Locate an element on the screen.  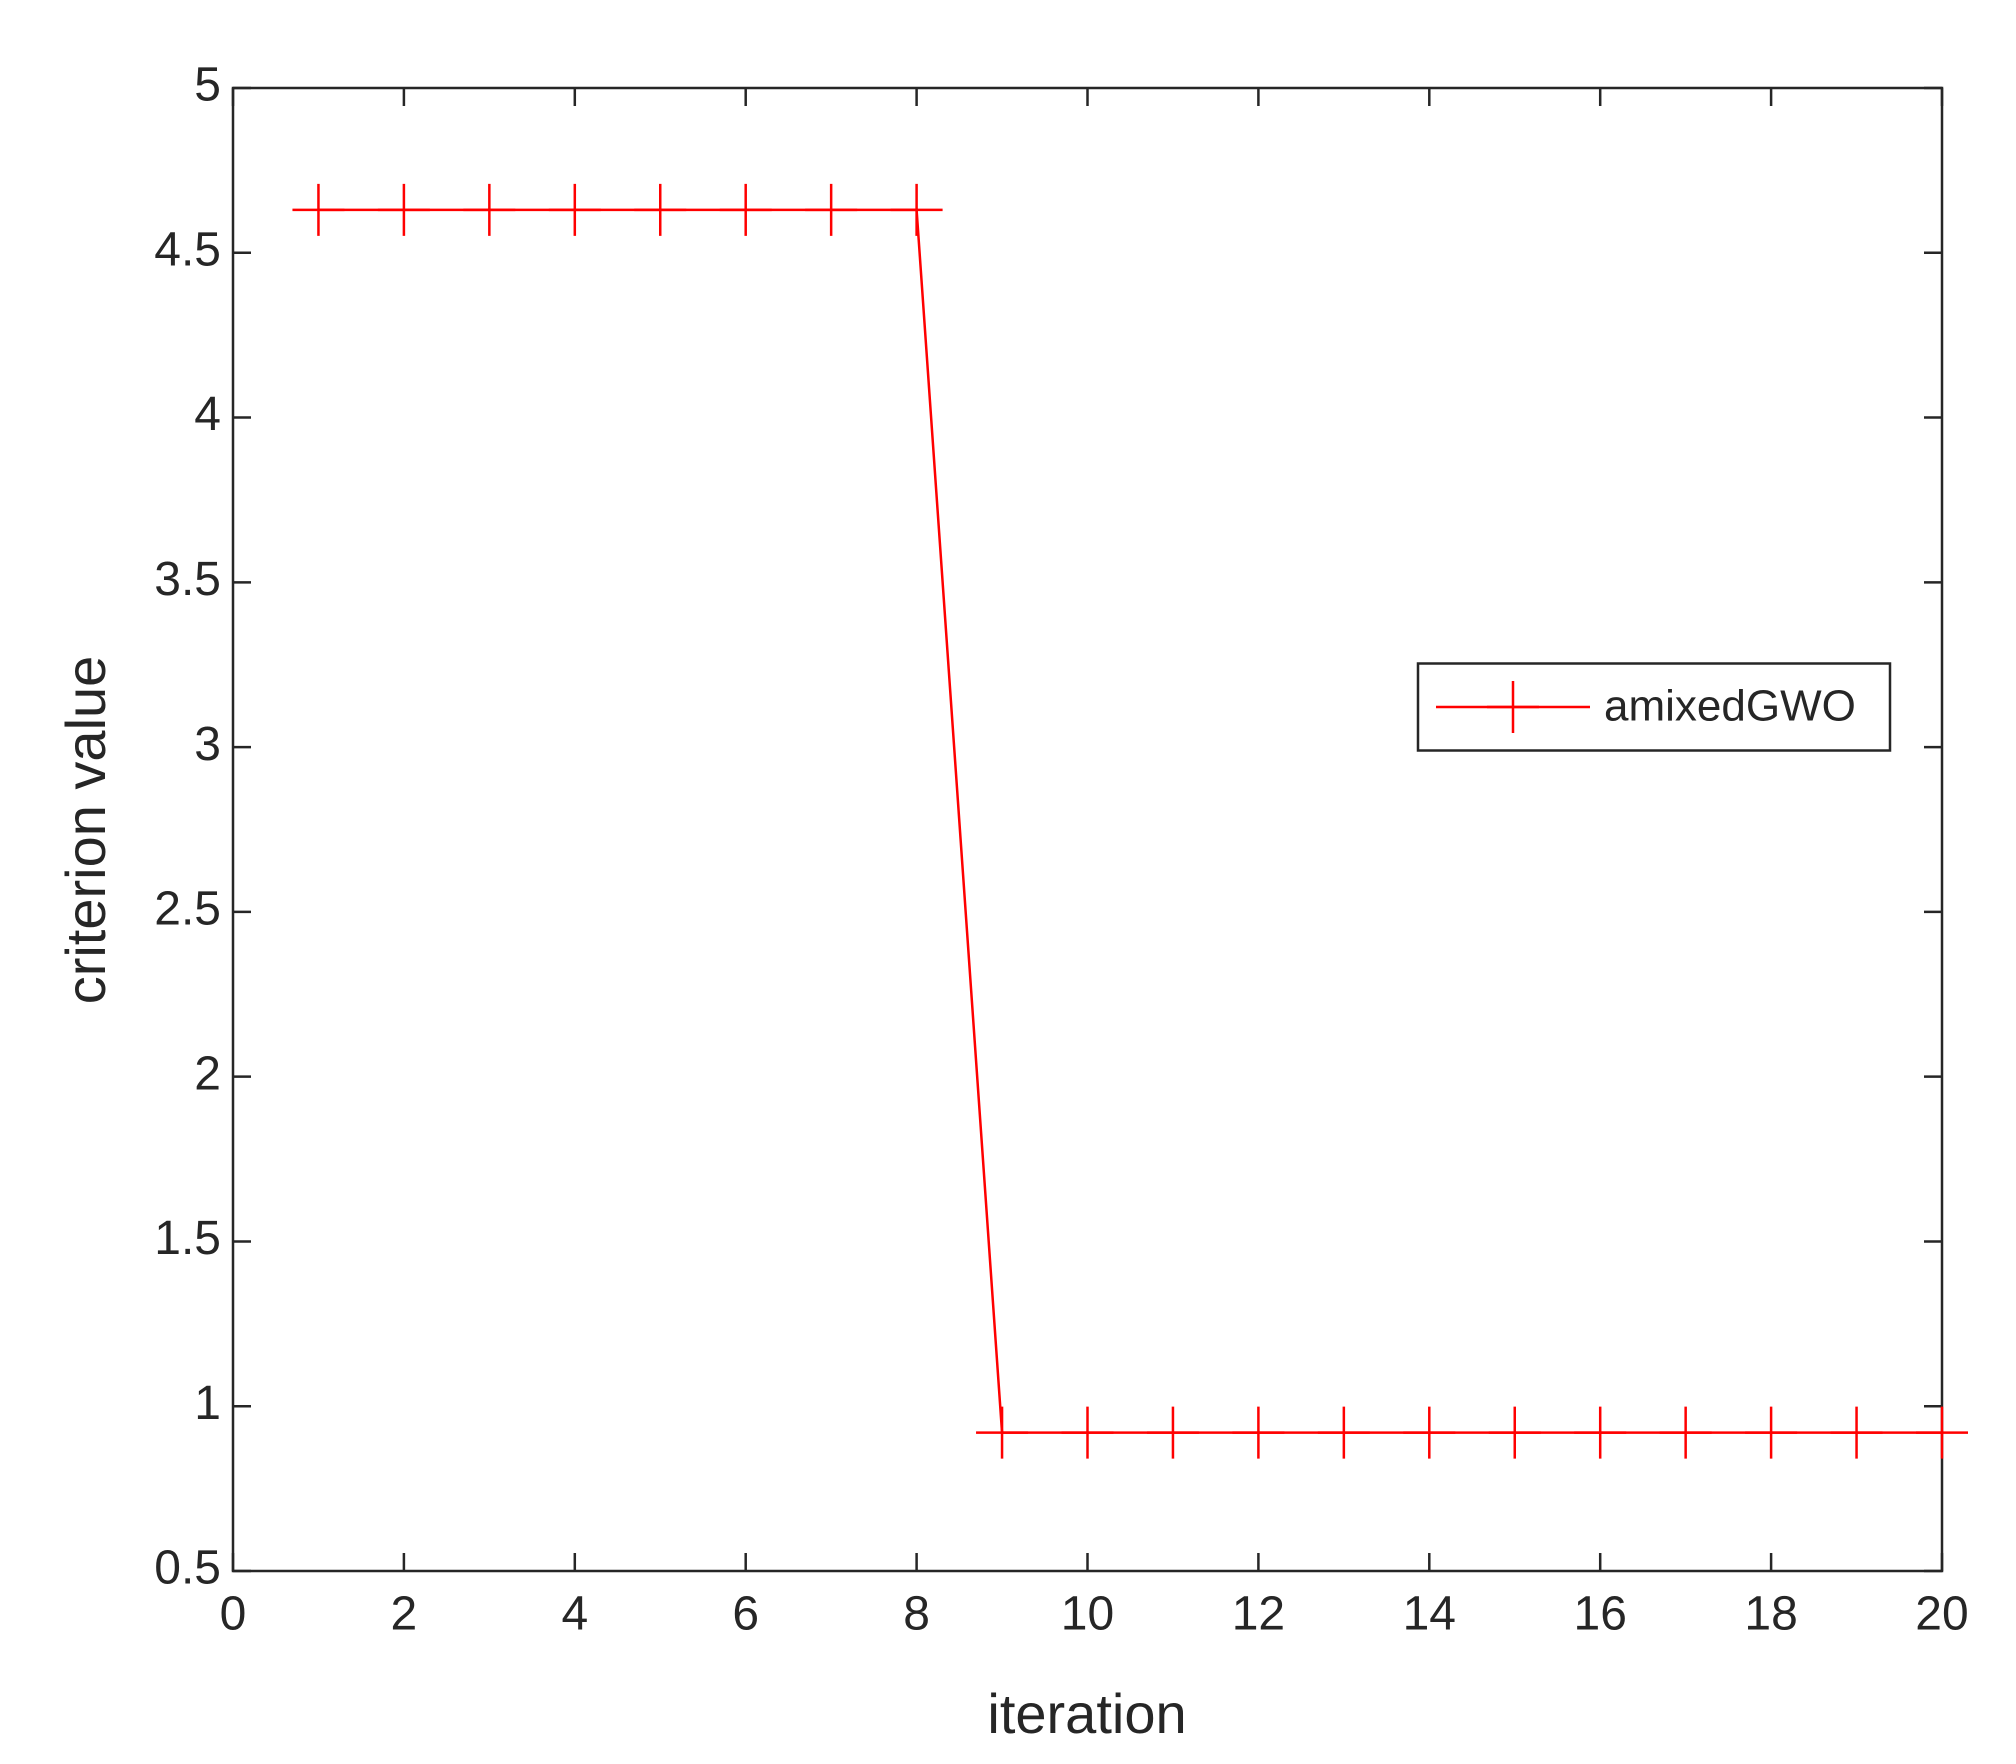
x-tick-label: 0 is located at coordinates (233, 1614).